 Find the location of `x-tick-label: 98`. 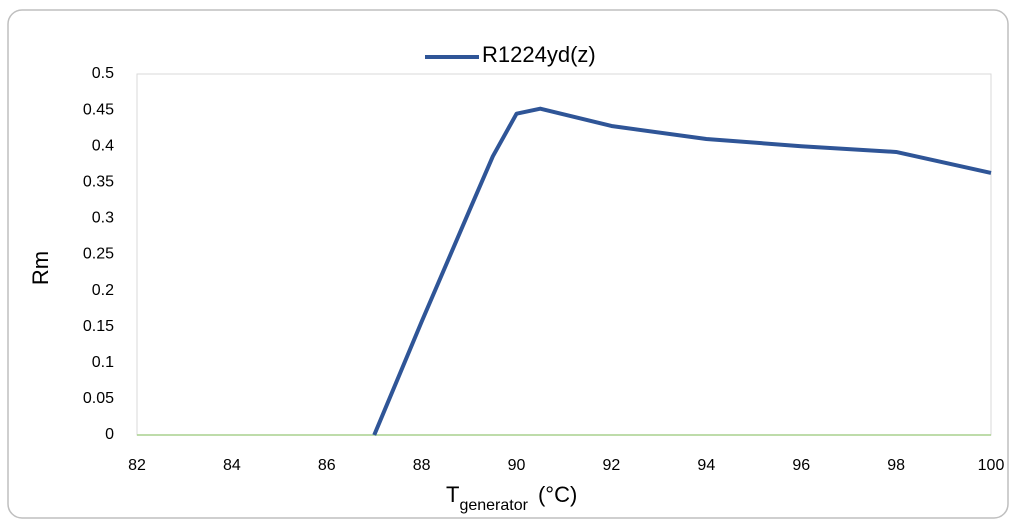

x-tick-label: 98 is located at coordinates (896, 465).